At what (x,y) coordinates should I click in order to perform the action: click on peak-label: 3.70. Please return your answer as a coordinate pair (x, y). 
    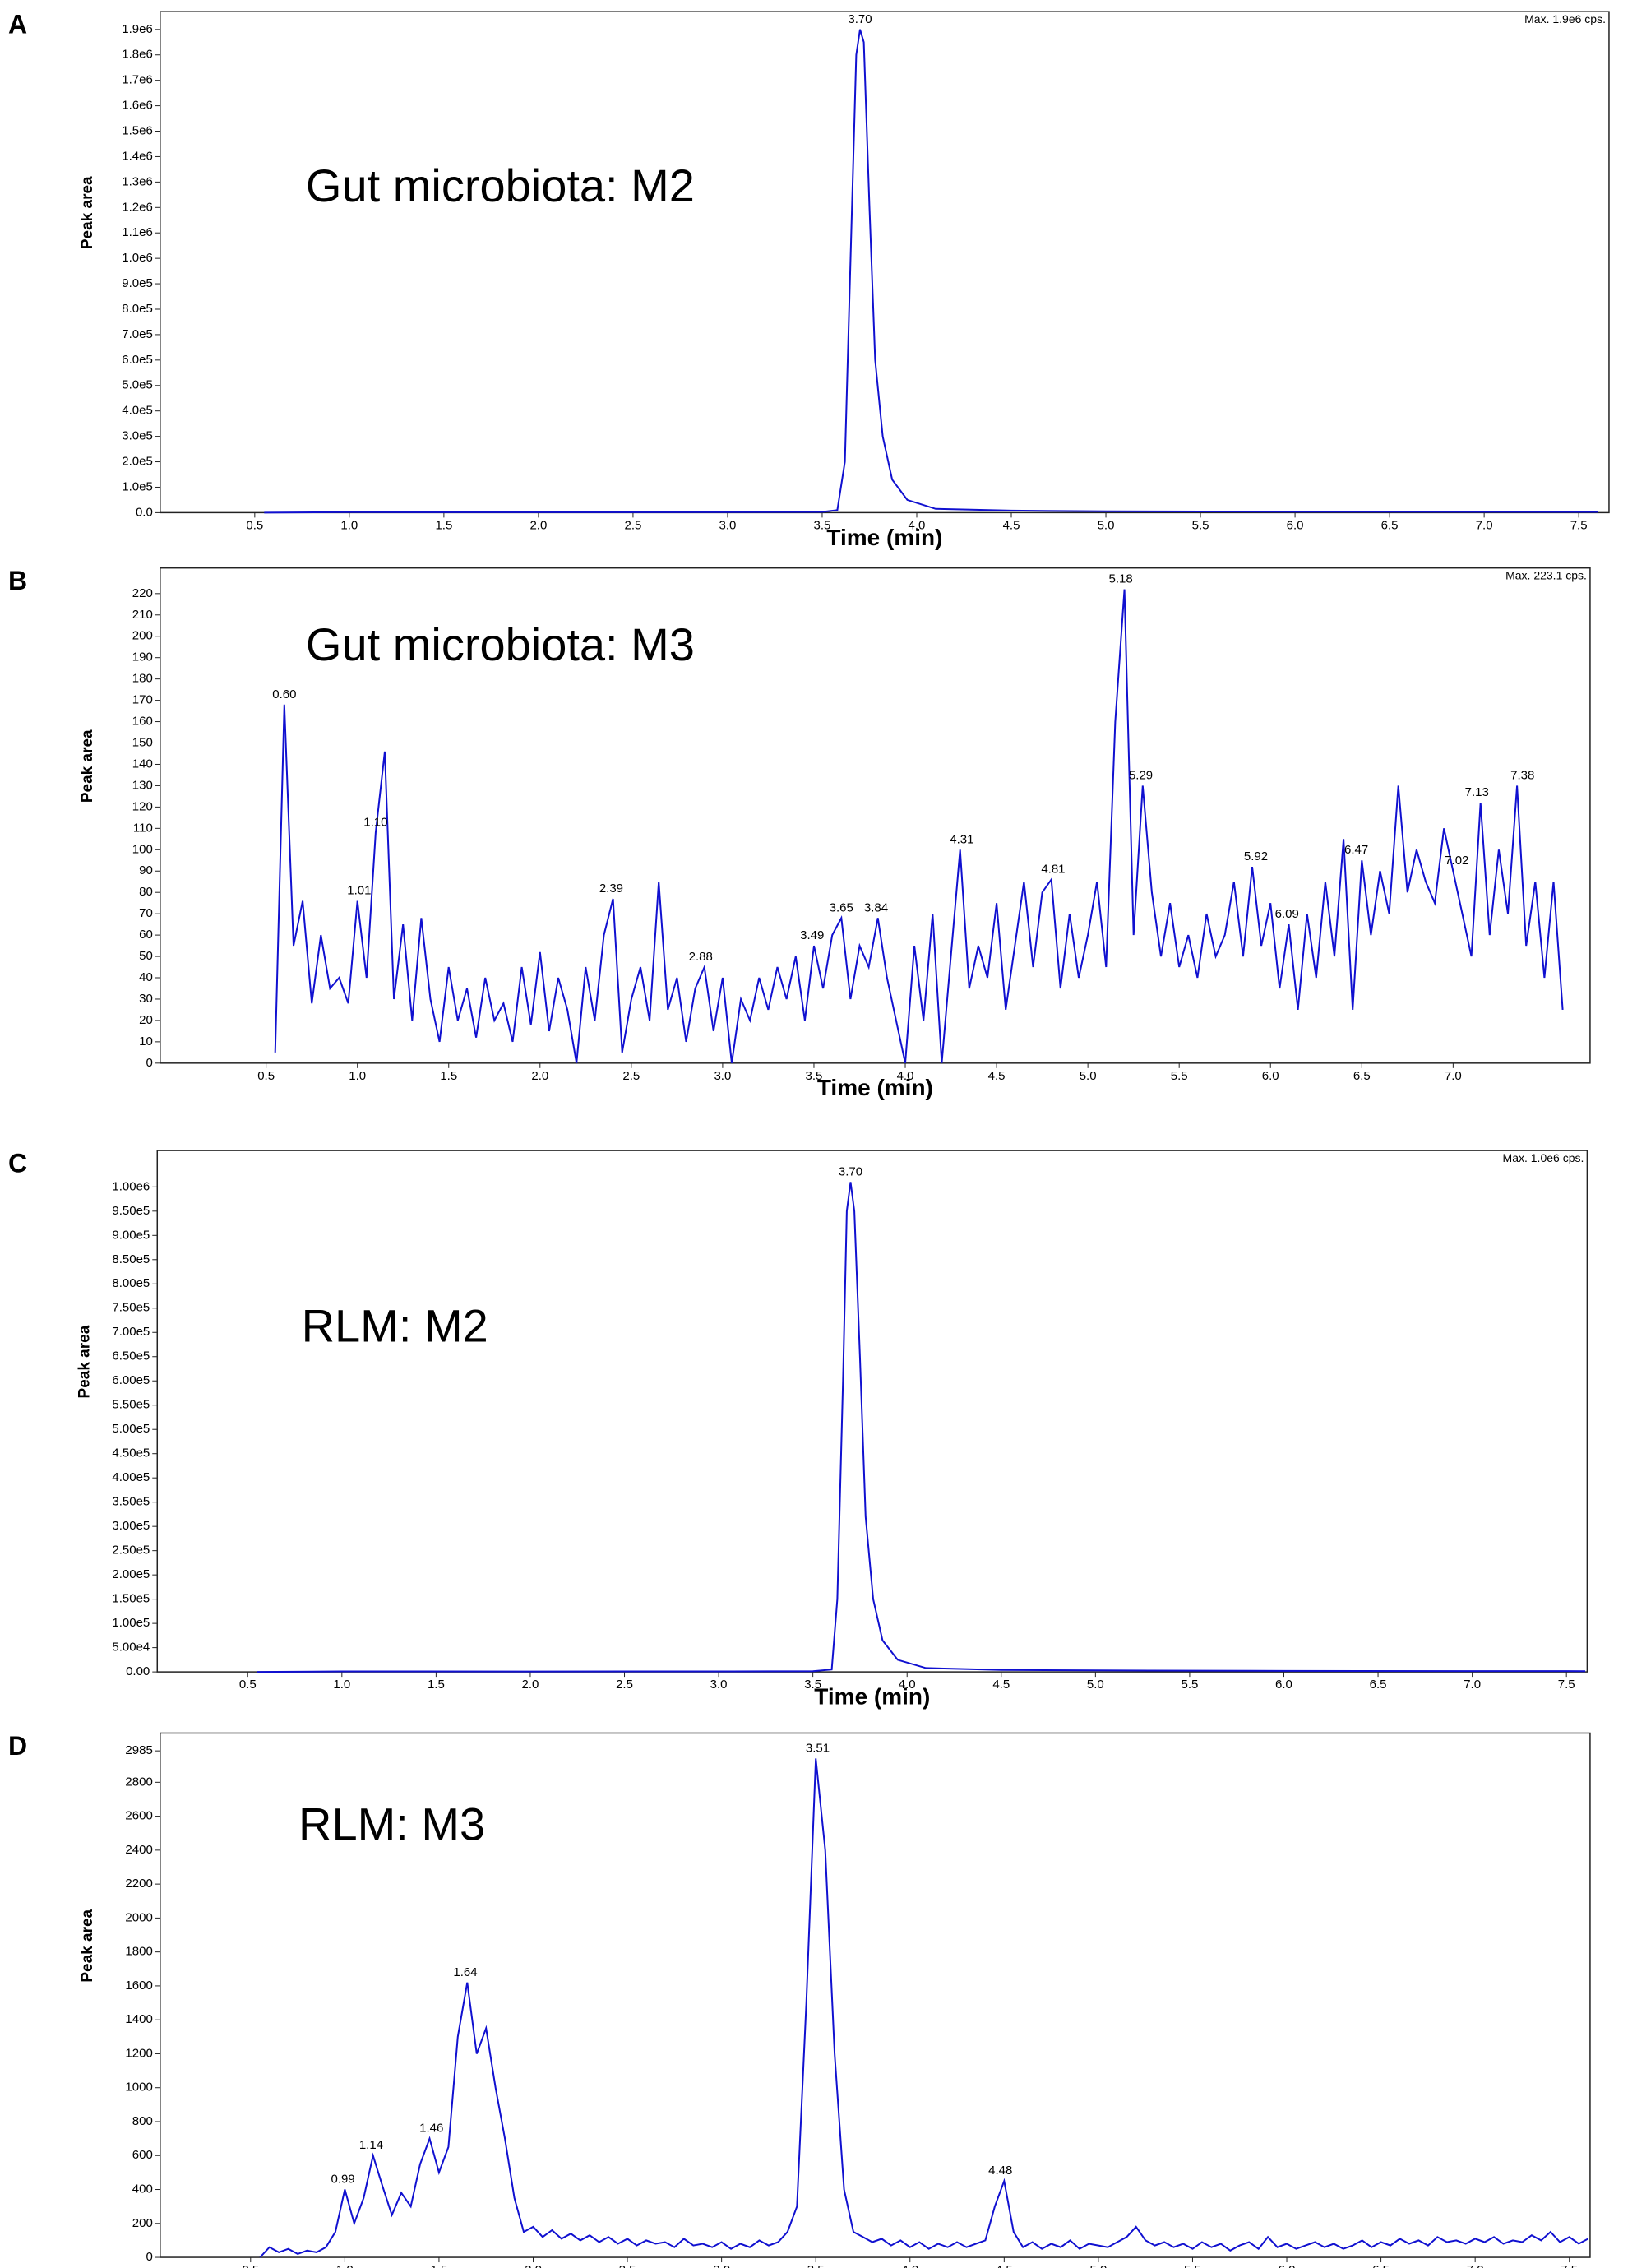
    Looking at the image, I should click on (860, 19).